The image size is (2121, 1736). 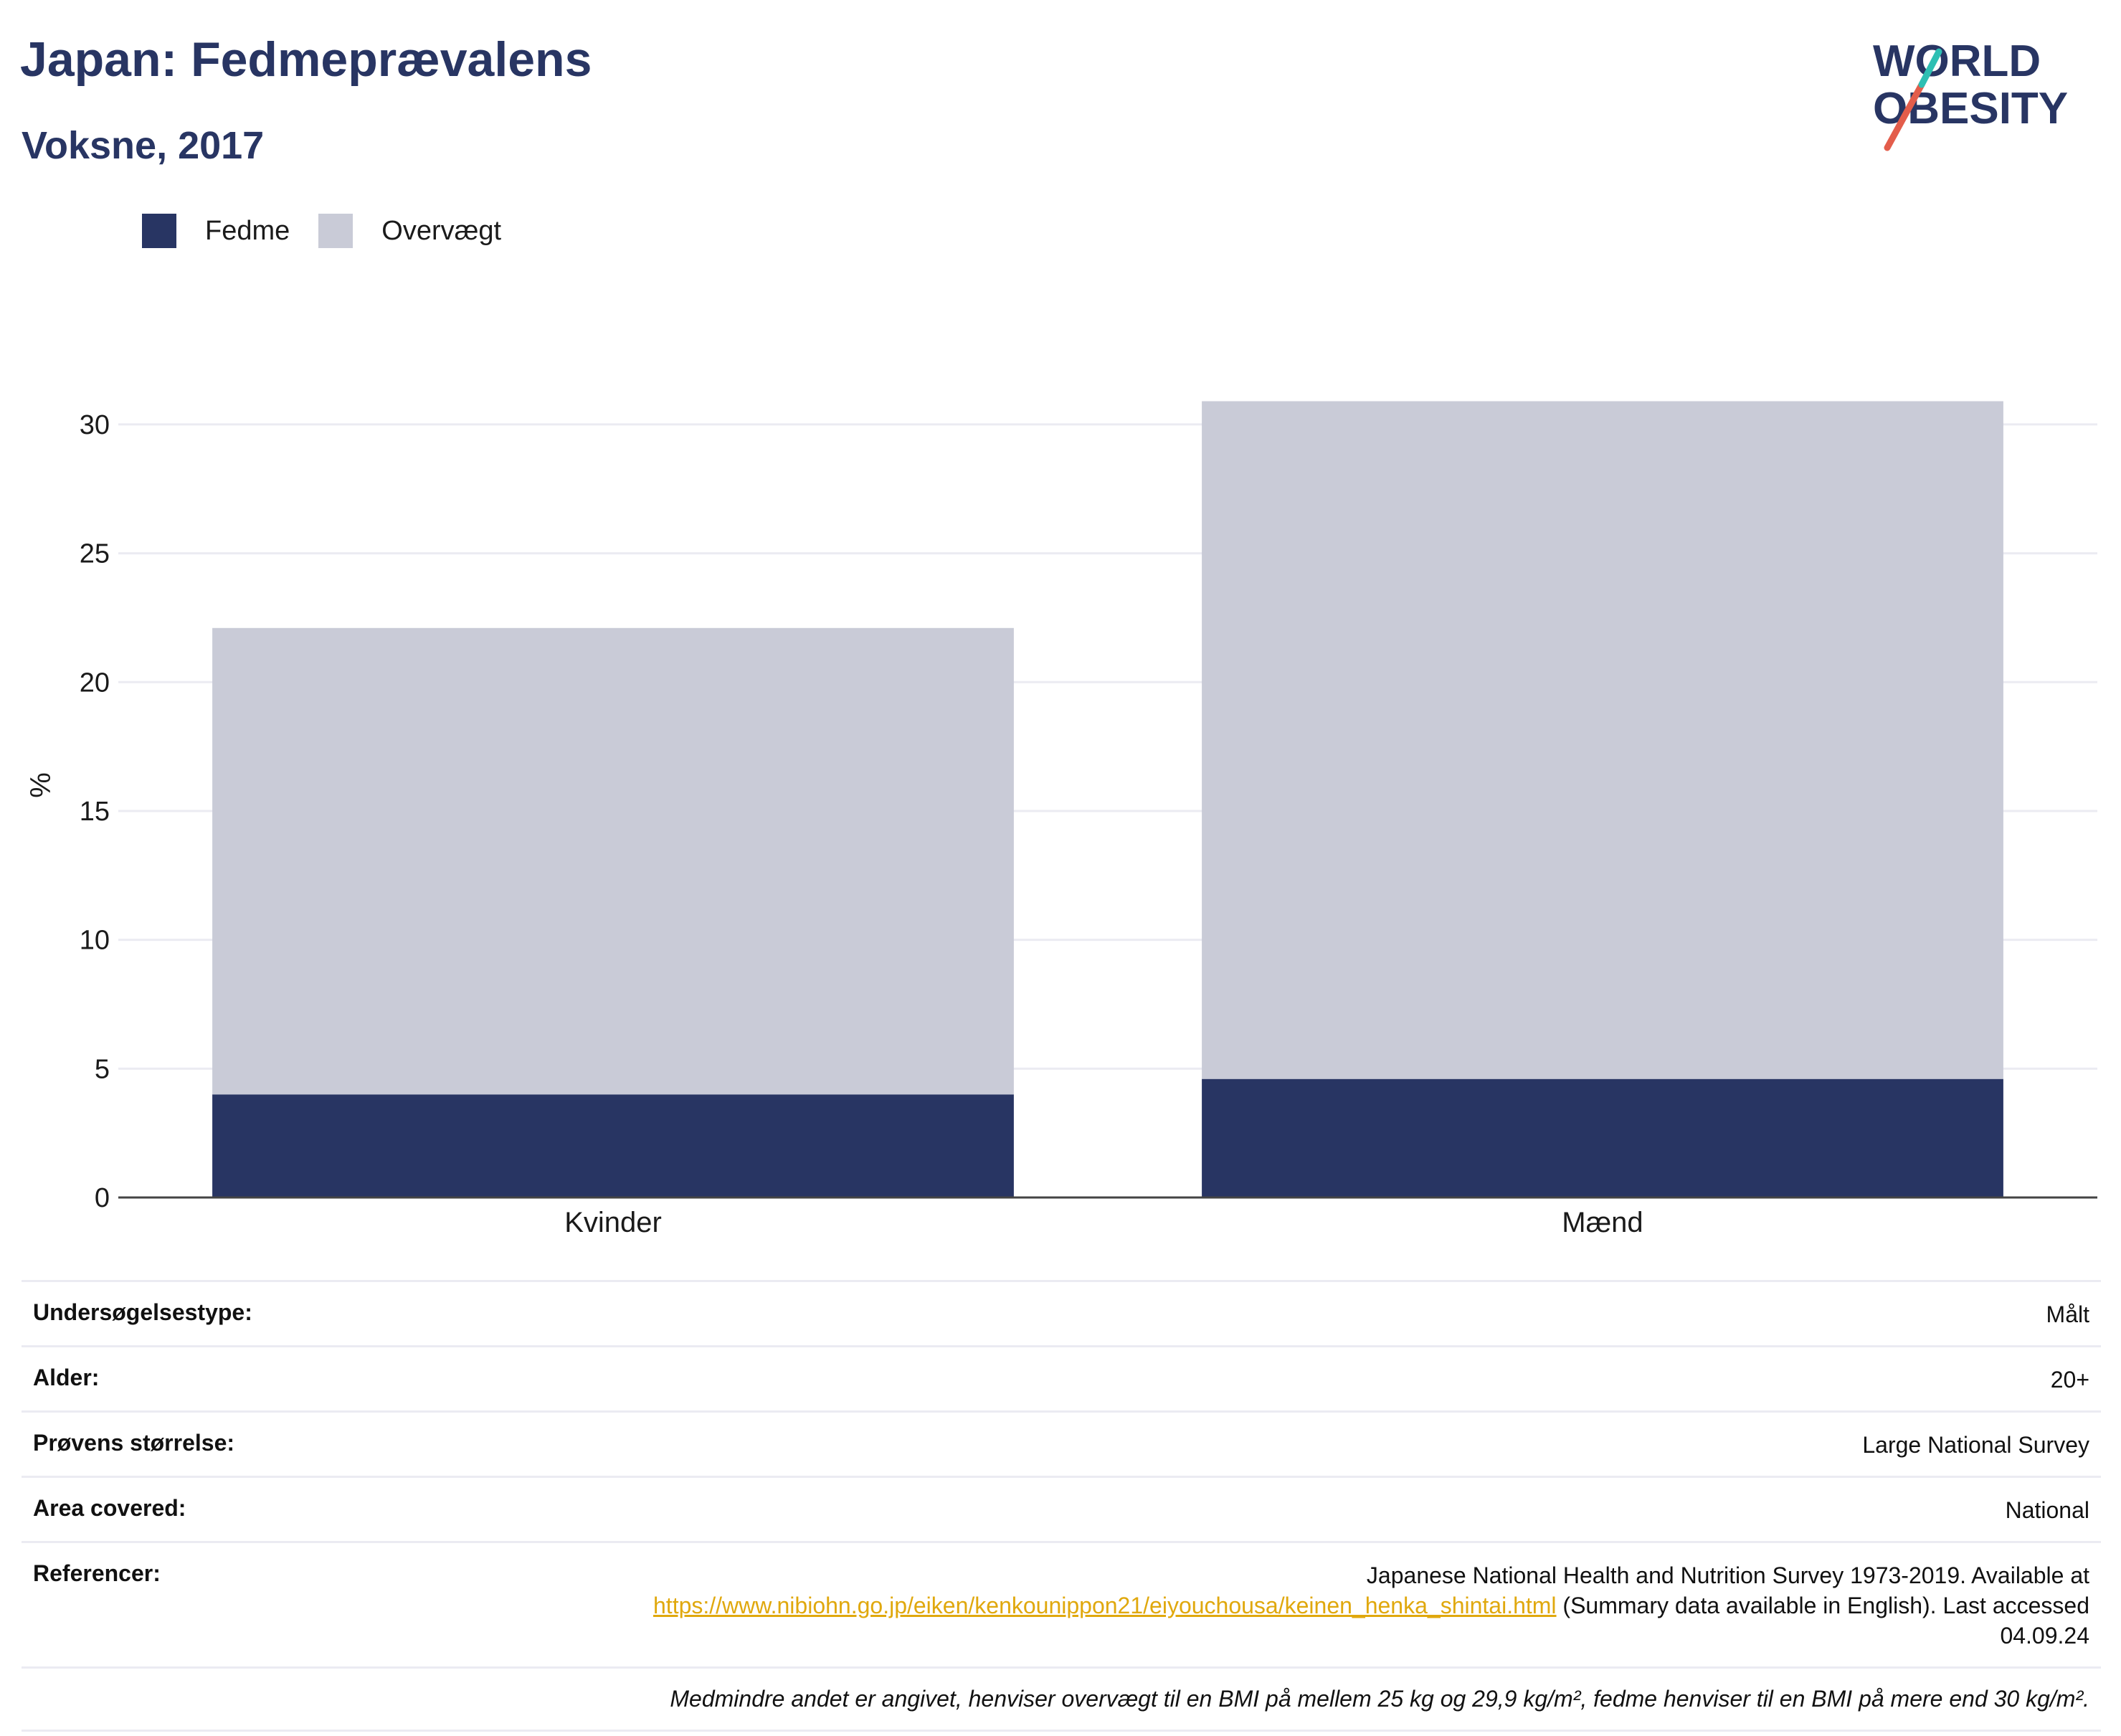 I want to click on info-label: Area covered:, so click(x=109, y=1508).